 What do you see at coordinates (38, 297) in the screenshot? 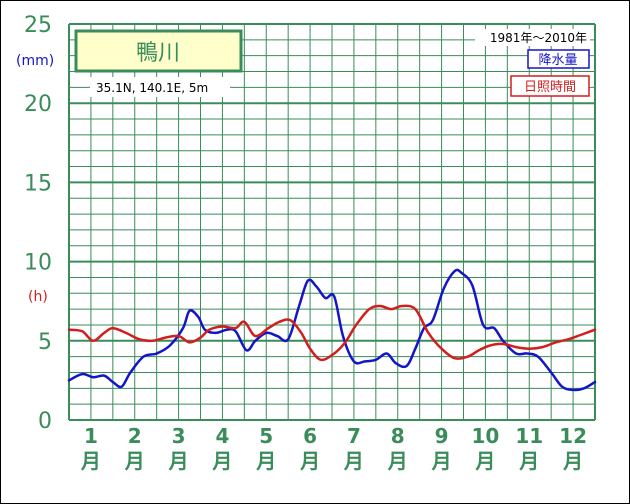
I see `unit-label-h: (h)` at bounding box center [38, 297].